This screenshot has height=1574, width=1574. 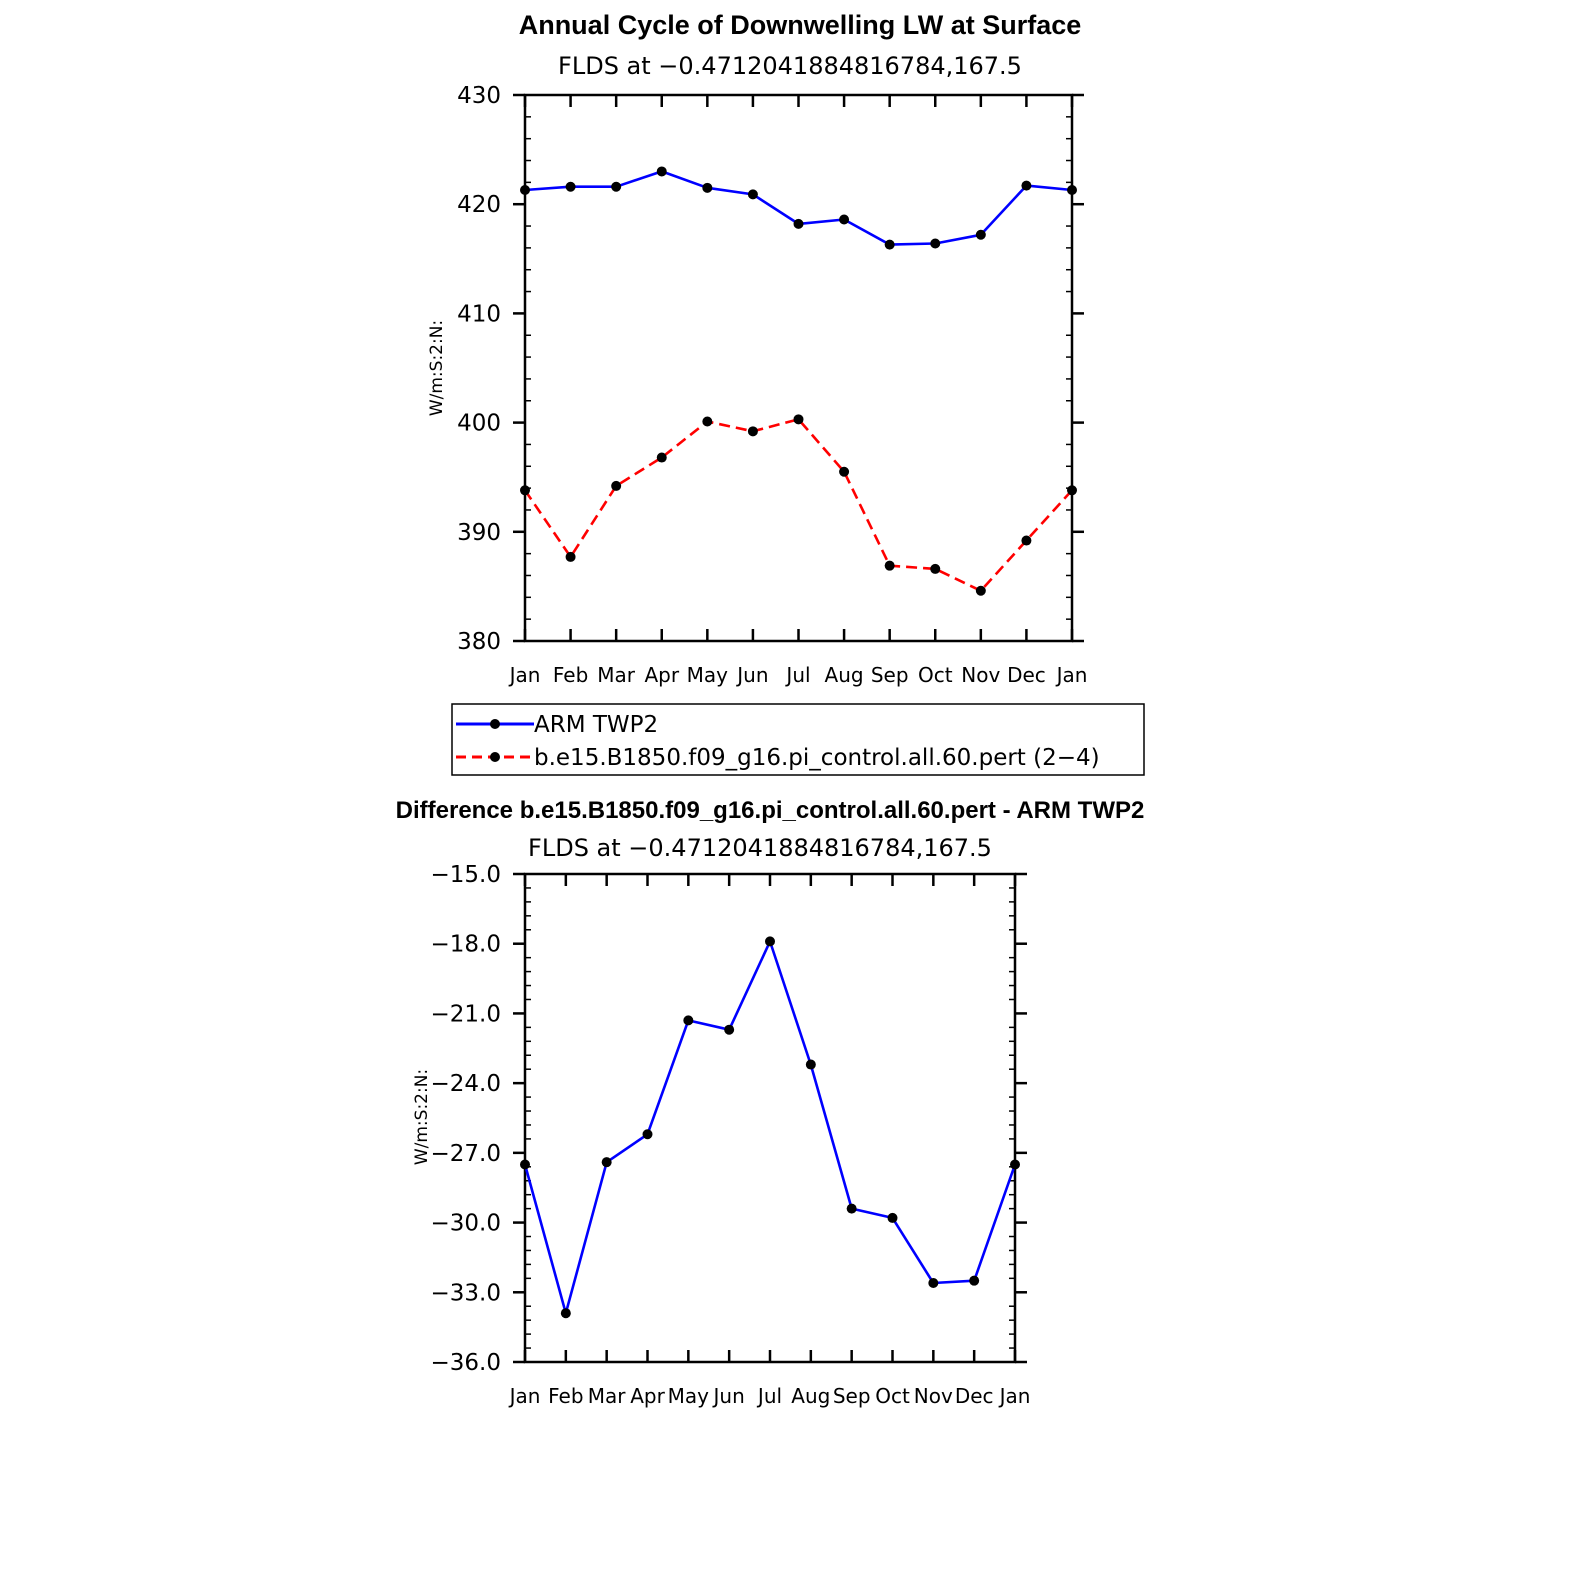 What do you see at coordinates (466, 1084) in the screenshot?
I see `y-tick-label: −24.0` at bounding box center [466, 1084].